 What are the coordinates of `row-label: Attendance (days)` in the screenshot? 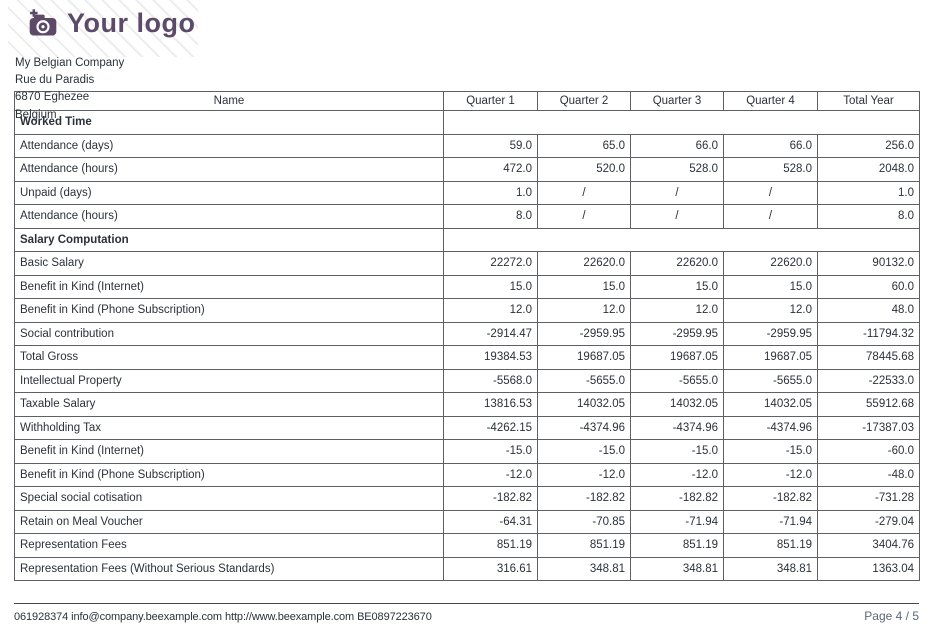 It's located at (229, 145).